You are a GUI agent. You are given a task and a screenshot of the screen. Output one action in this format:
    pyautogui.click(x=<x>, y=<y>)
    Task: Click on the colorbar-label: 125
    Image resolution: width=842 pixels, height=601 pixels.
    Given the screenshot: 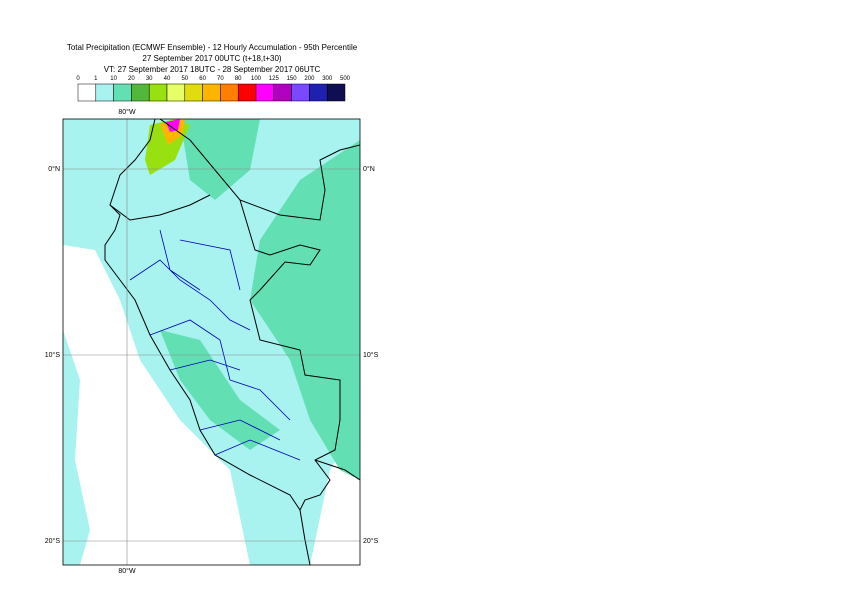 What is the action you would take?
    pyautogui.click(x=274, y=79)
    